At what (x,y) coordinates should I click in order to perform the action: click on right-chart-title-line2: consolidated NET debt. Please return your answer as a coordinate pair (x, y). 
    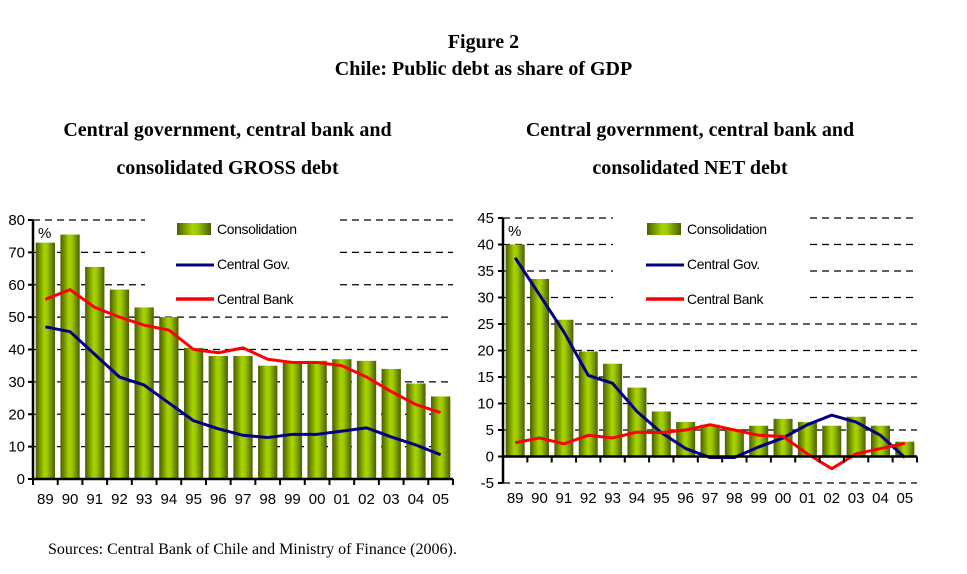
    Looking at the image, I should click on (690, 168).